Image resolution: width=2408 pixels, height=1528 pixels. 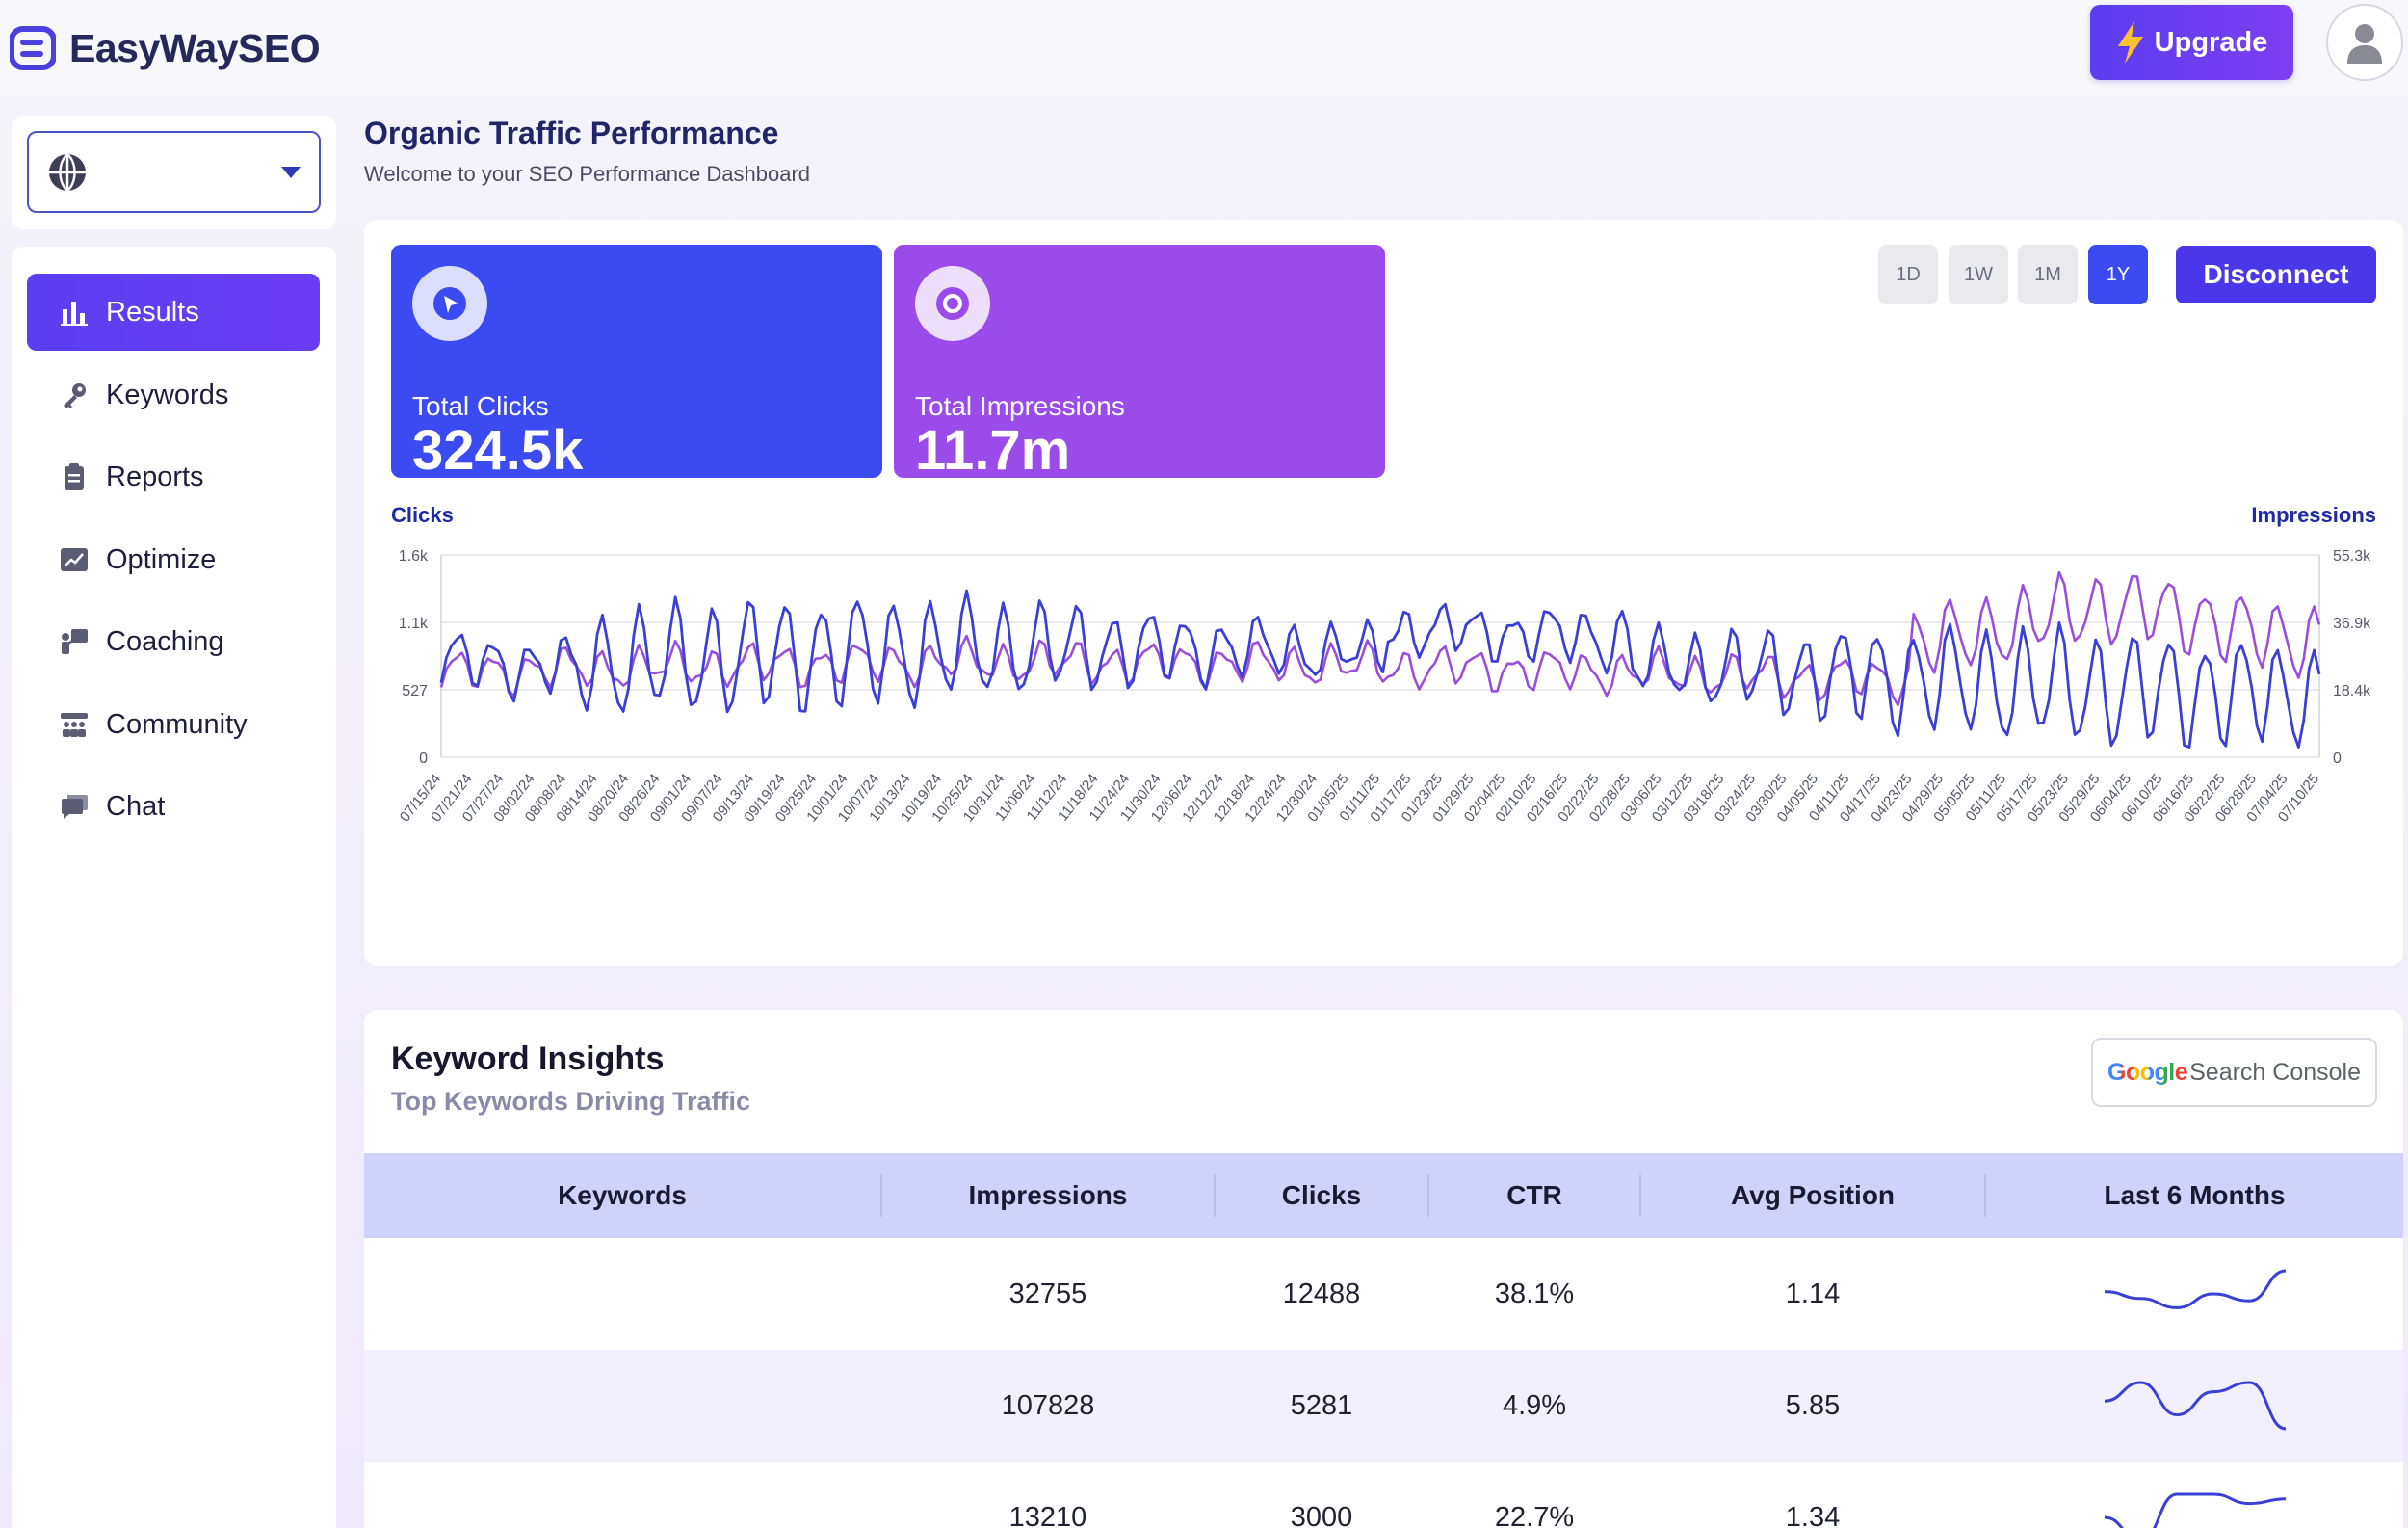 I want to click on keyword-insights-title: Keyword Insights, so click(x=528, y=1059).